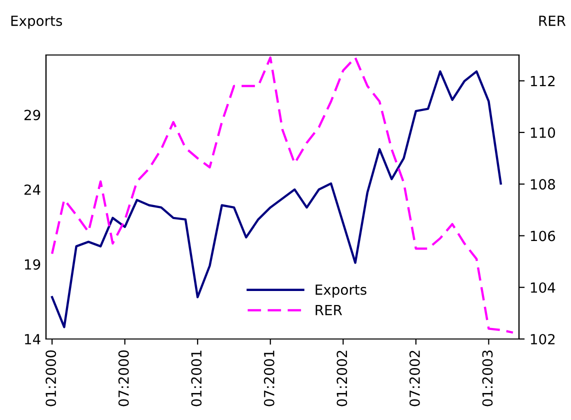 This screenshot has width=571, height=420. Describe the element at coordinates (543, 287) in the screenshot. I see `y2-tick-label: 104` at that location.